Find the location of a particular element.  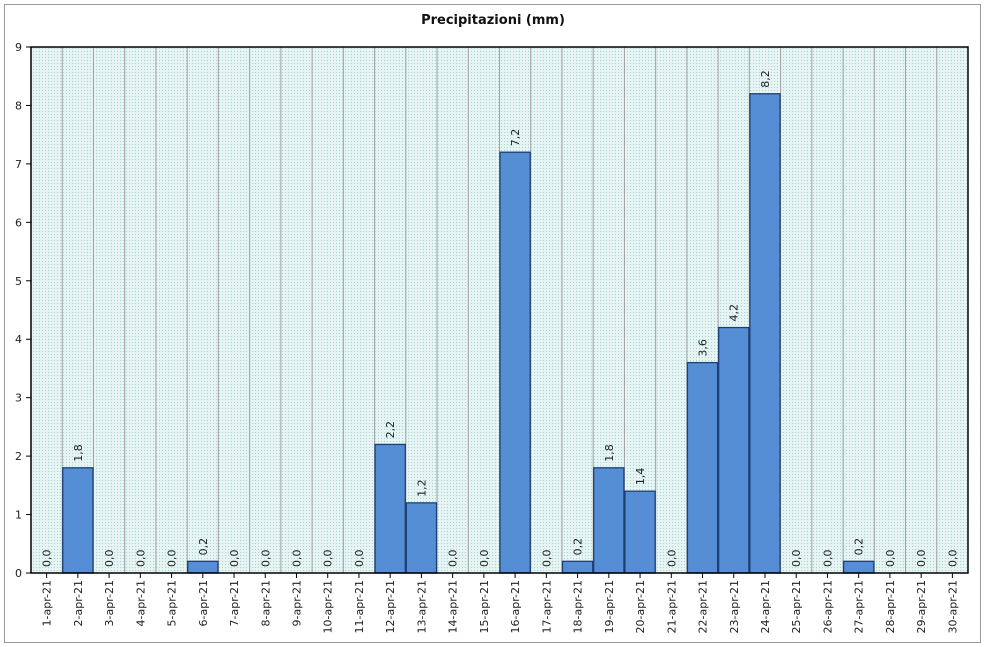

x-tick-label: 23-apr-21 is located at coordinates (734, 606).